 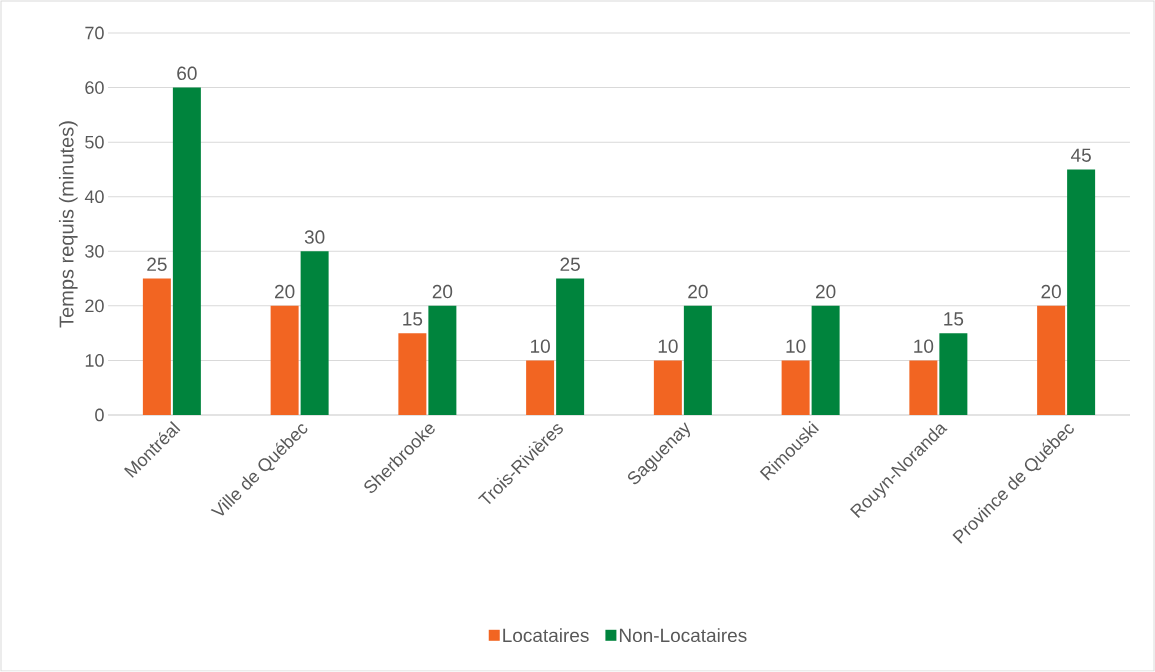 I want to click on data-label: 60, so click(x=187, y=73).